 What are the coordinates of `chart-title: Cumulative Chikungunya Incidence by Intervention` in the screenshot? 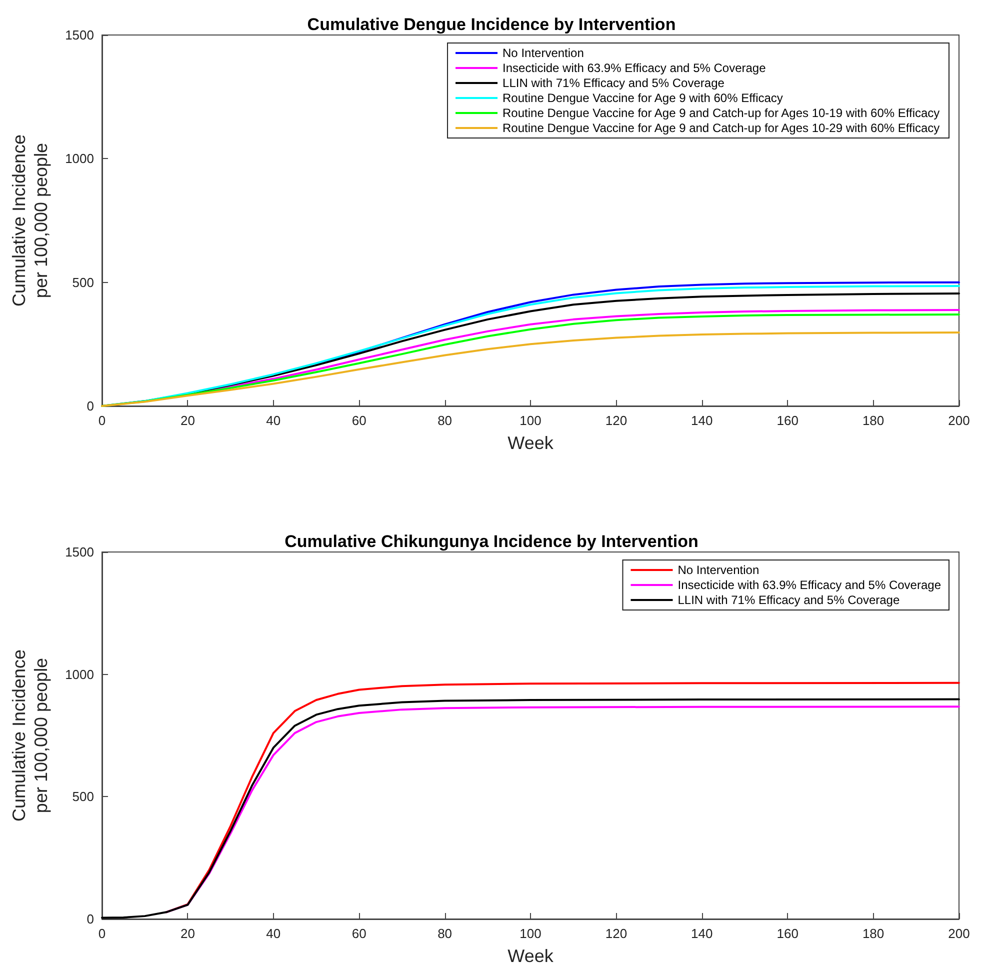 It's located at (491, 541).